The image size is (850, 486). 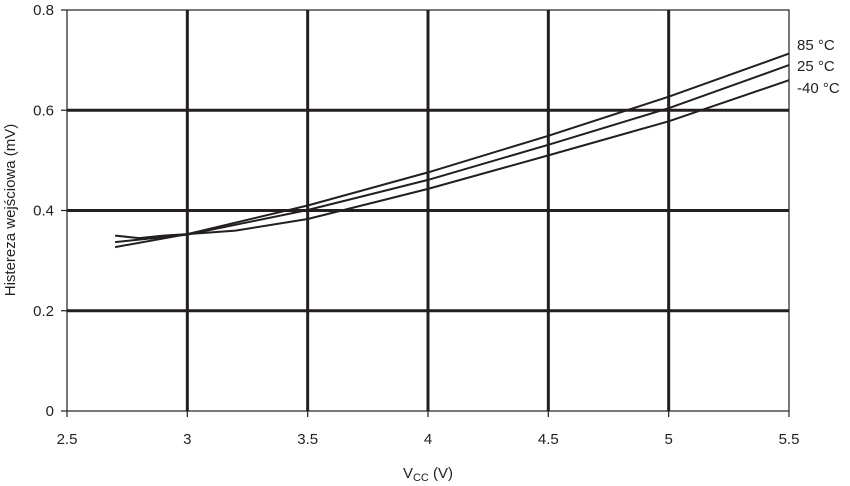 I want to click on x-tick-label: 3, so click(x=187, y=439).